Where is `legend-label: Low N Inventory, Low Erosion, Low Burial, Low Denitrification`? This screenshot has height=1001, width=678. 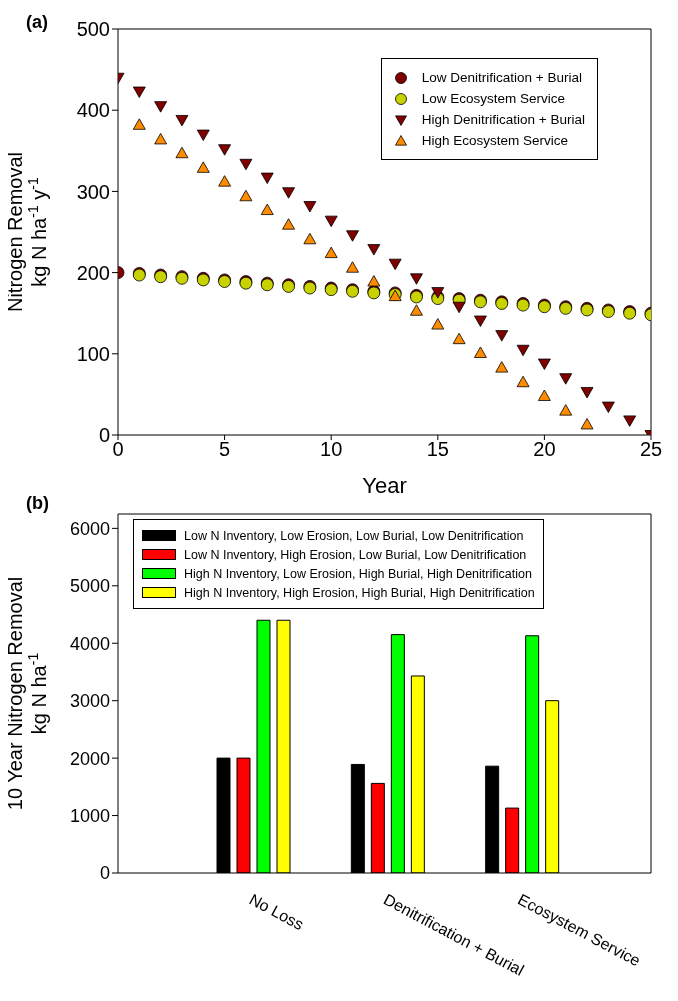
legend-label: Low N Inventory, Low Erosion, Low Burial, Low Denitrification is located at coordinates (354, 535).